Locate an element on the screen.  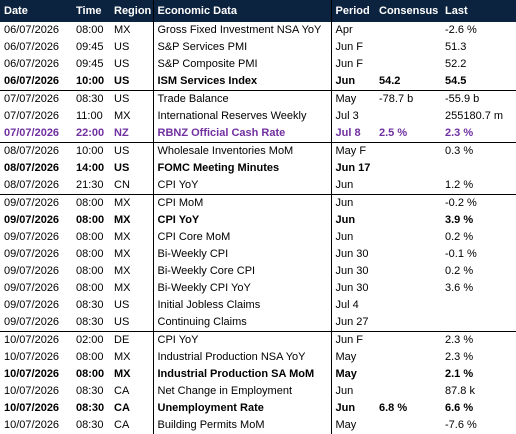
data-row: 09/07/2026 08:00 MX CPI Core MoM Jun 0.2 % is located at coordinates (258, 237).